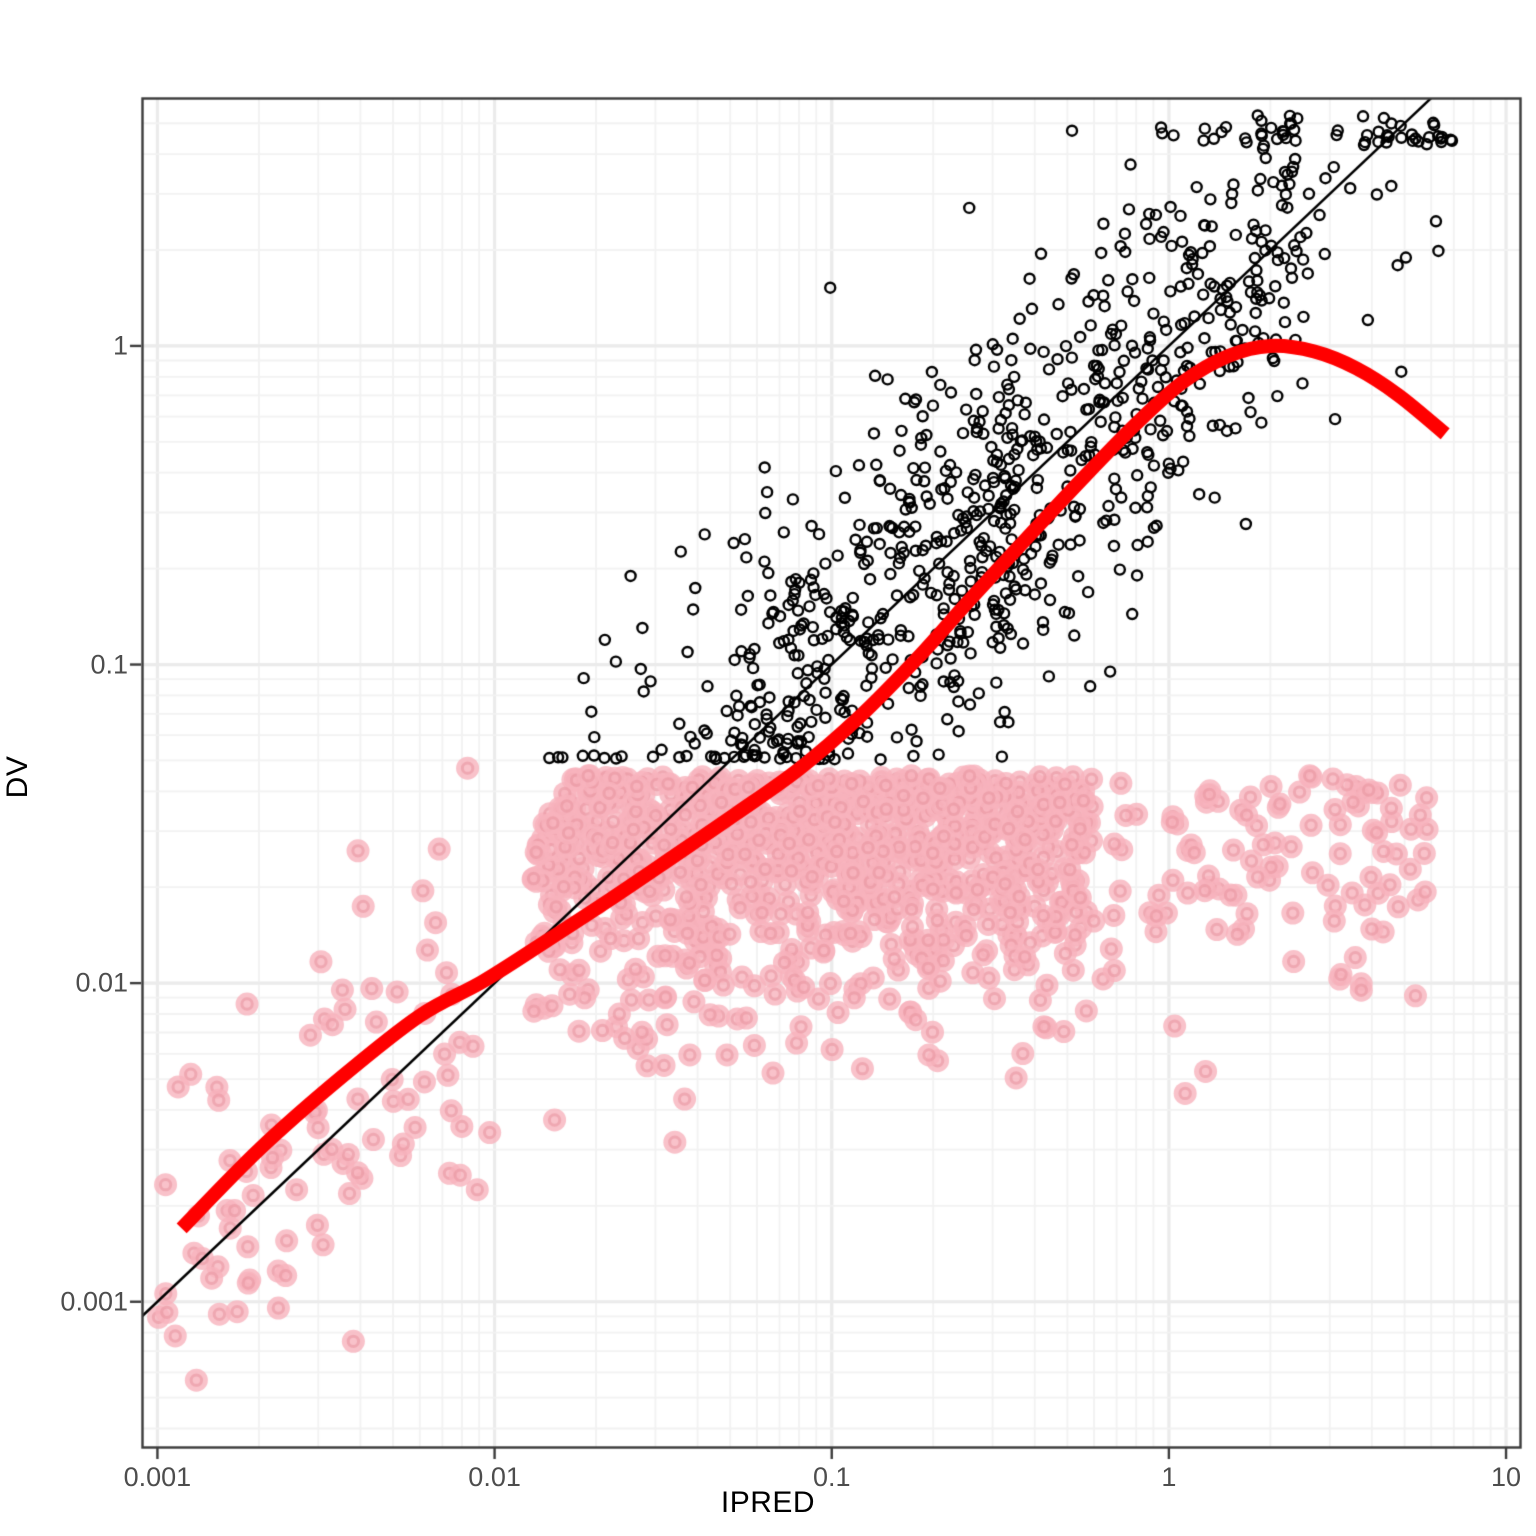 The image size is (1536, 1536). Describe the element at coordinates (831, 1477) in the screenshot. I see `x-tick-label-2: 0.1` at that location.